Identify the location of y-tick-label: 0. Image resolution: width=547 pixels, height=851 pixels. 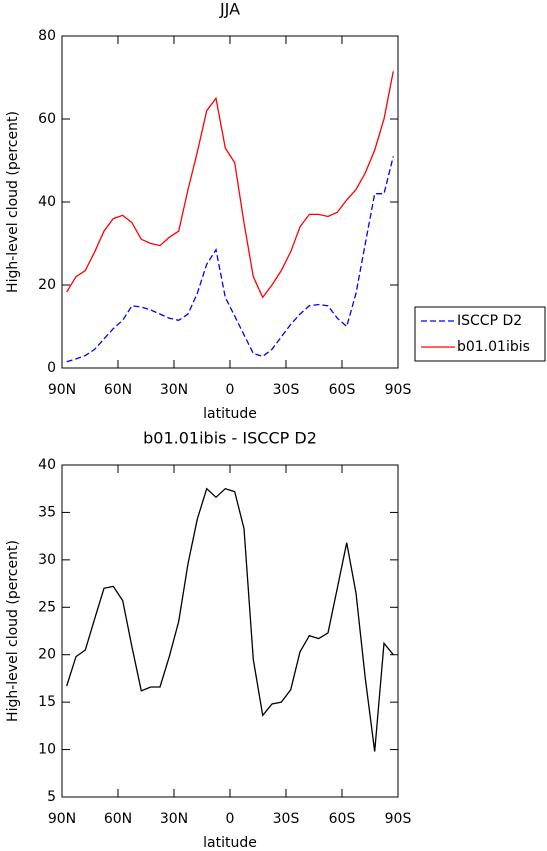
(51, 368).